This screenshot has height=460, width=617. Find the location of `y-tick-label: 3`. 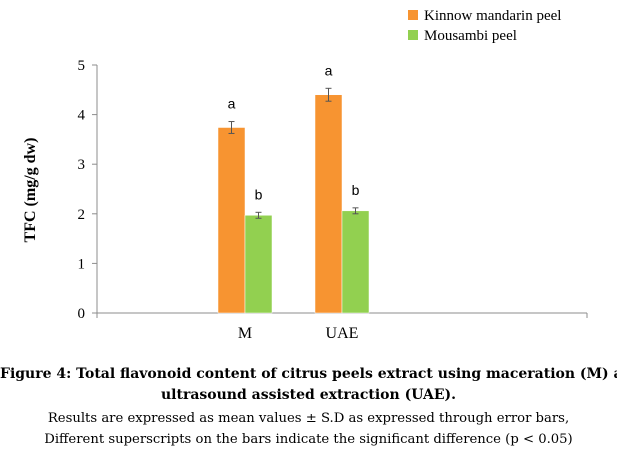

y-tick-label: 3 is located at coordinates (82, 165).